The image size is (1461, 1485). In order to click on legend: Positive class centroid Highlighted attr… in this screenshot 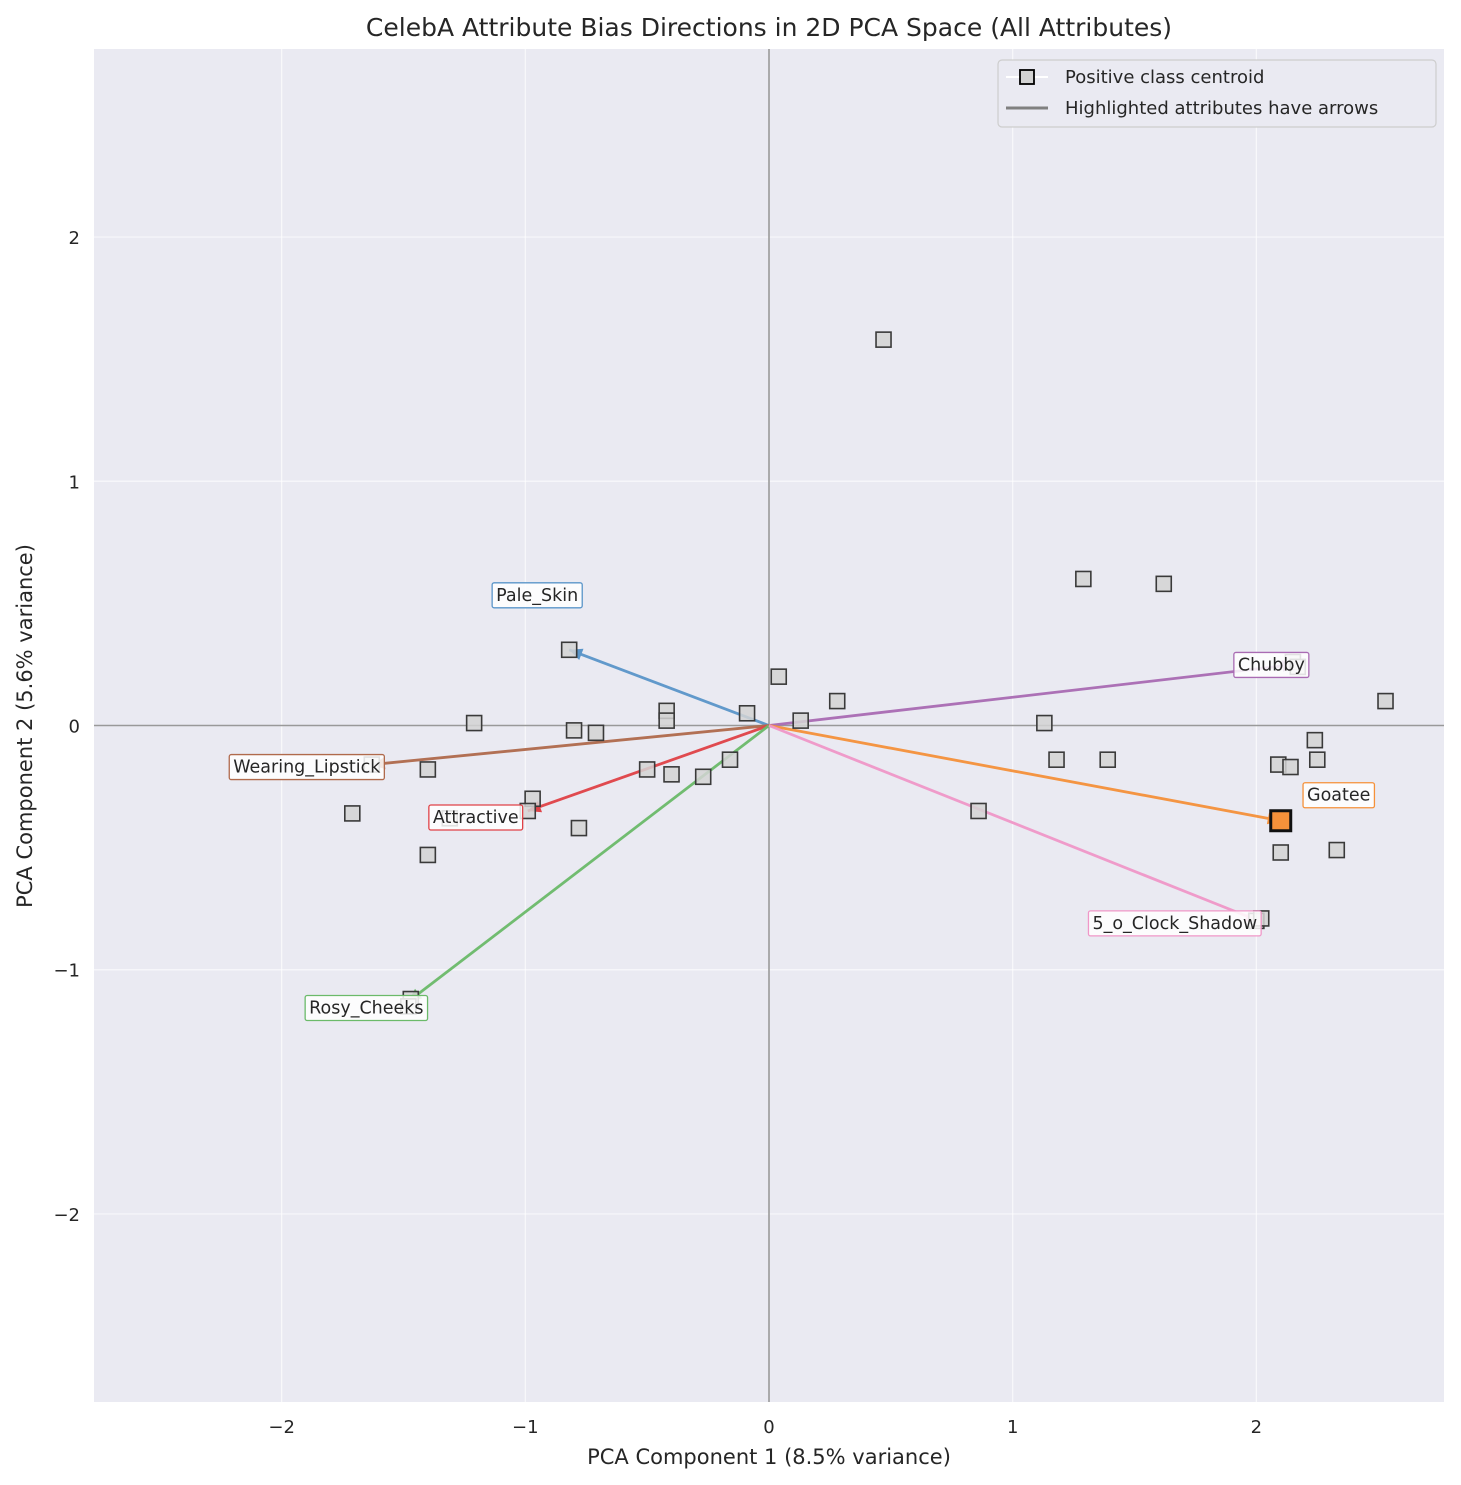, I will do `click(1217, 93)`.